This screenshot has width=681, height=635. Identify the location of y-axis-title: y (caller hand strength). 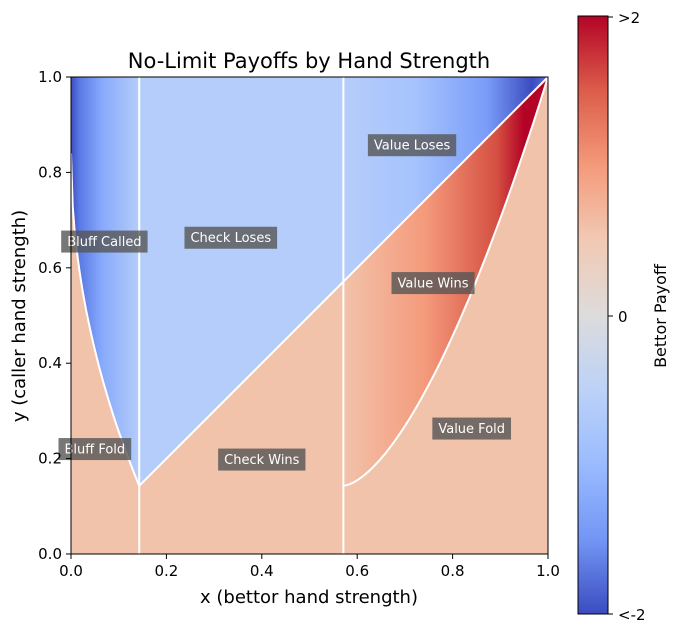
(19, 316).